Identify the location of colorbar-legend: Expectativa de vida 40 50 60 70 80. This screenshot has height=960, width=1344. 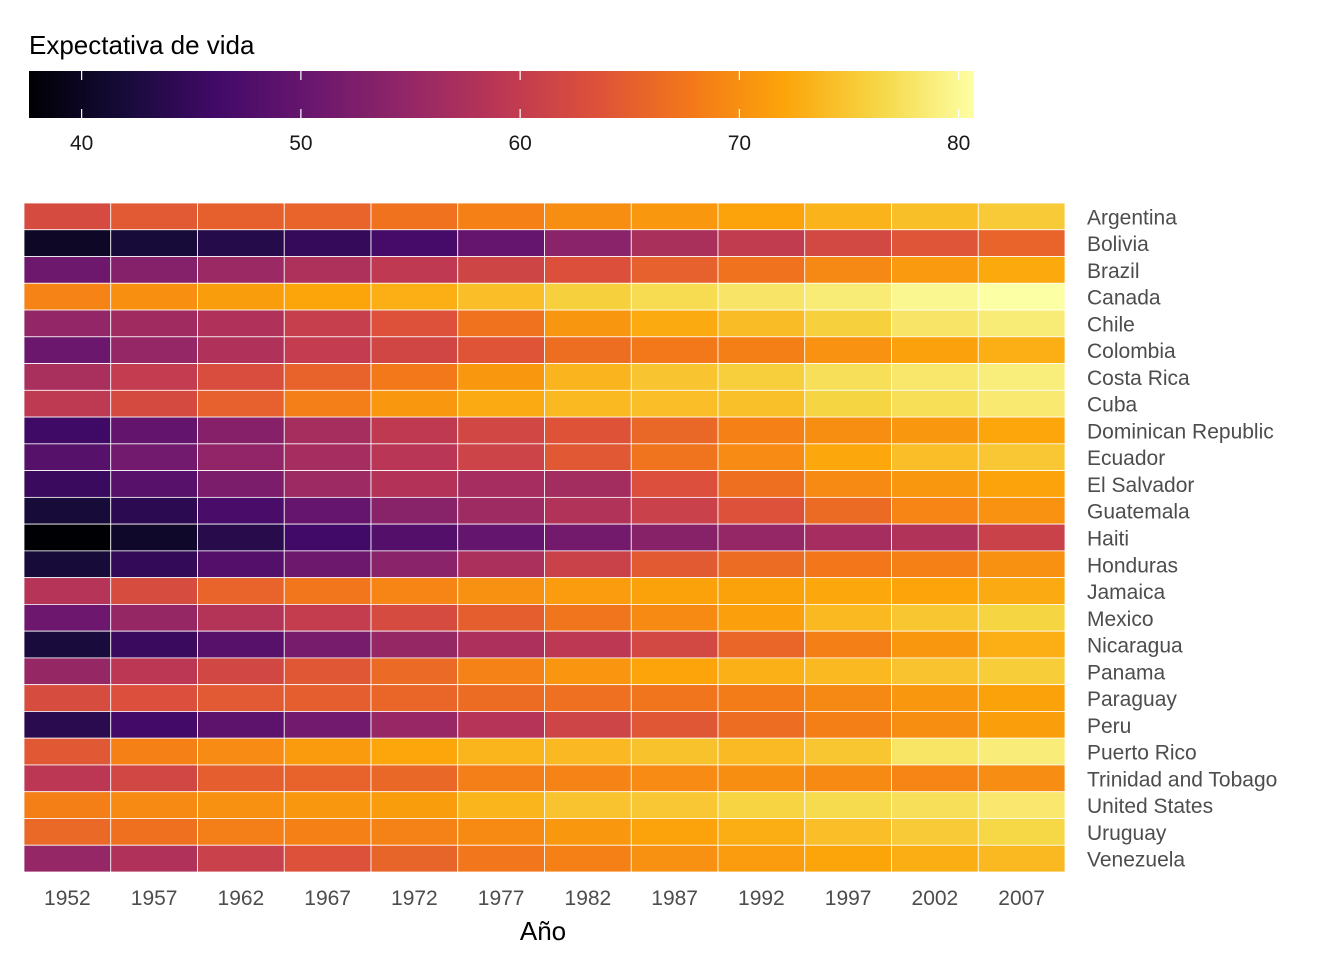
(501, 92).